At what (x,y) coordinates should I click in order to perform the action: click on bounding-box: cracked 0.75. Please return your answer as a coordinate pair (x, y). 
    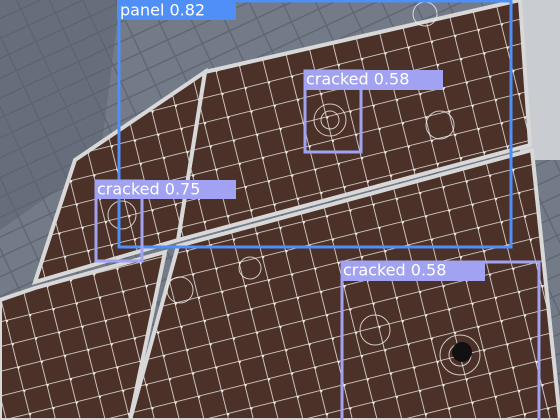
    Looking at the image, I should click on (165, 221).